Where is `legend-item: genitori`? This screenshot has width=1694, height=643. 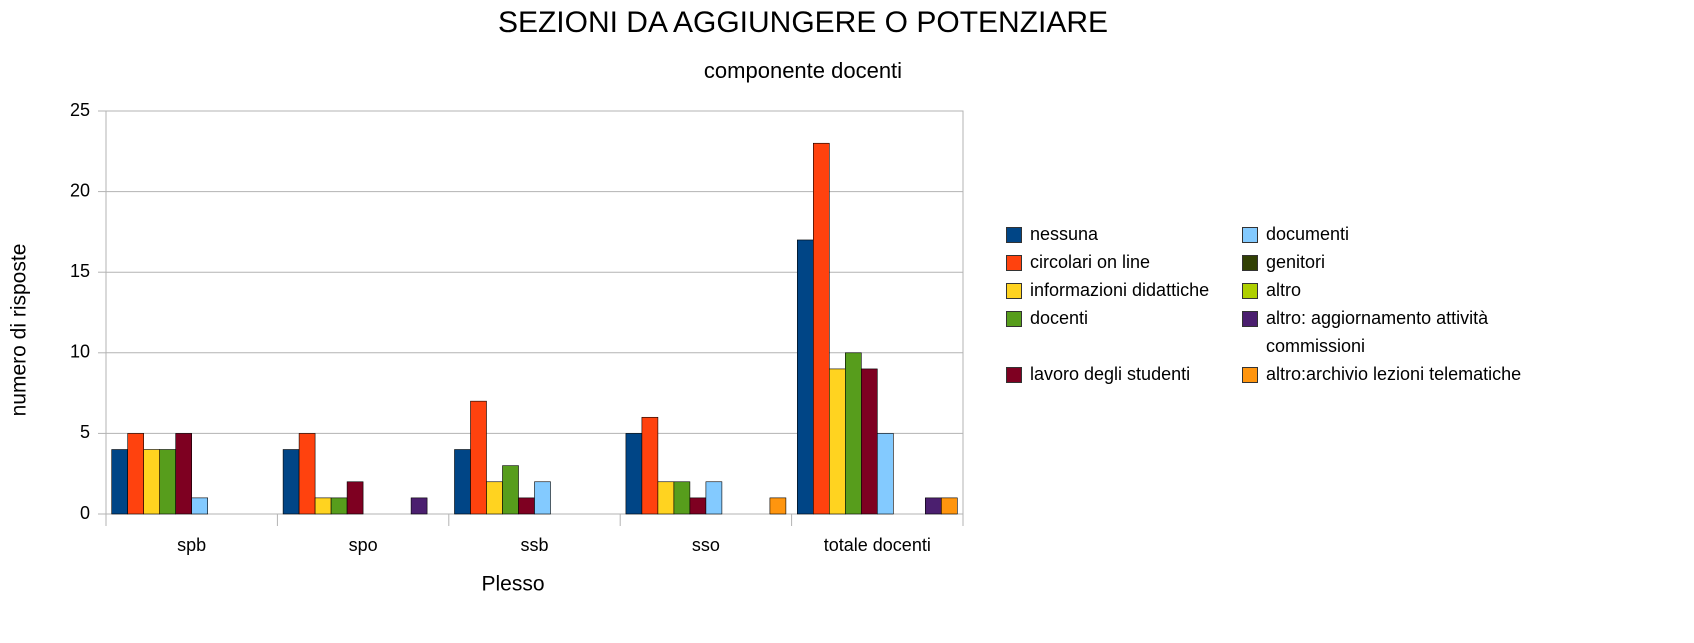 legend-item: genitori is located at coordinates (1397, 262).